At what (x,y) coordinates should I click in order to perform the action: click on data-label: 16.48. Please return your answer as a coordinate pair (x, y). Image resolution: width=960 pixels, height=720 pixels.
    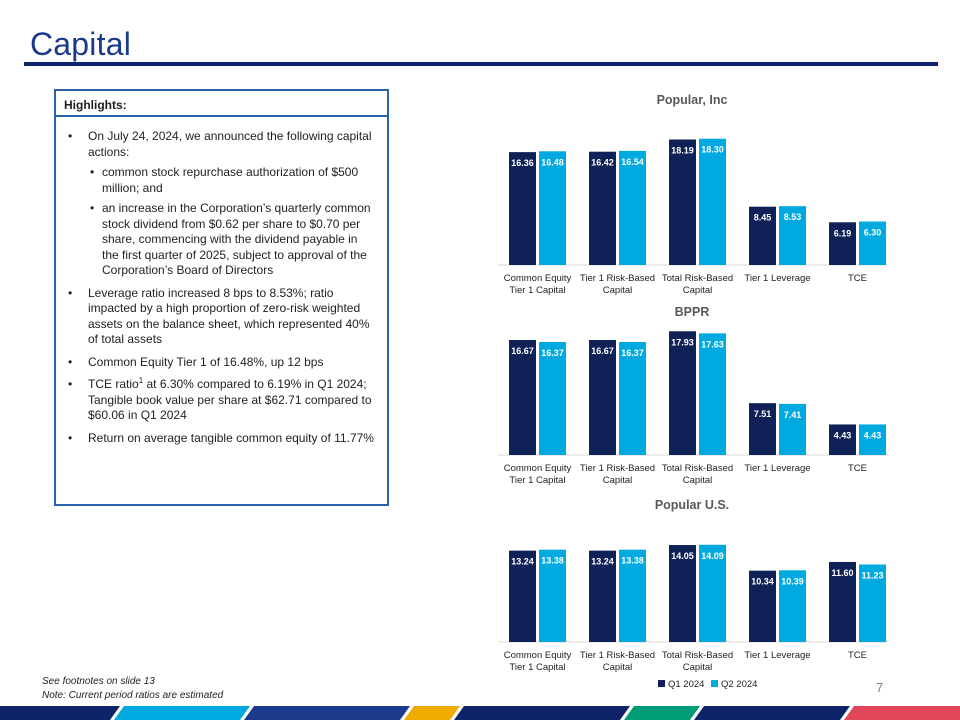
    Looking at the image, I should click on (552, 162).